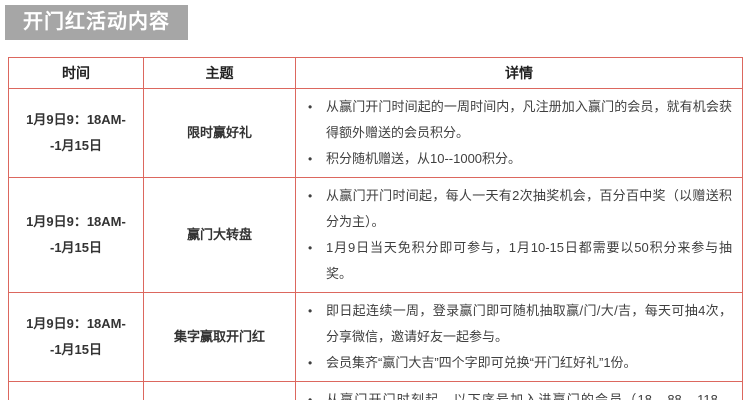 This screenshot has width=750, height=400. Describe the element at coordinates (76, 73) in the screenshot. I see `header-cell-time: 时间` at that location.